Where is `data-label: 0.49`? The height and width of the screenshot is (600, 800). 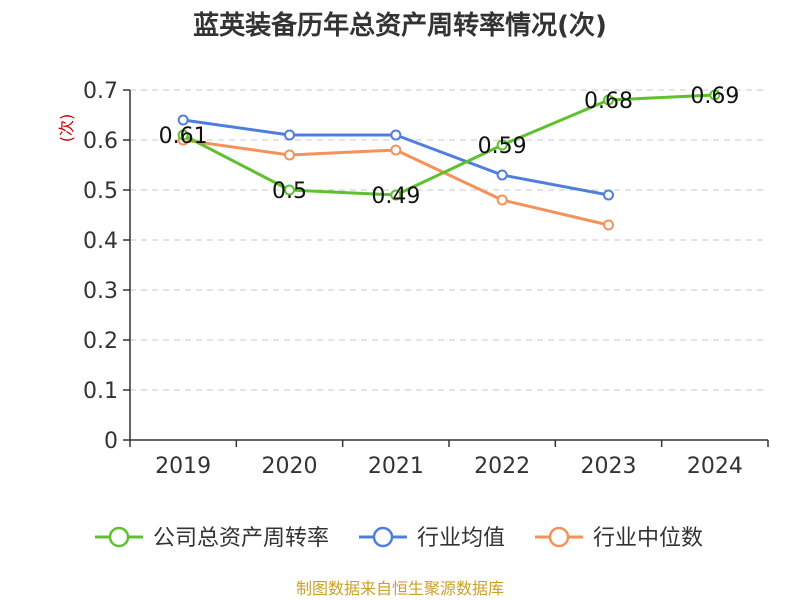
data-label: 0.49 is located at coordinates (395, 196).